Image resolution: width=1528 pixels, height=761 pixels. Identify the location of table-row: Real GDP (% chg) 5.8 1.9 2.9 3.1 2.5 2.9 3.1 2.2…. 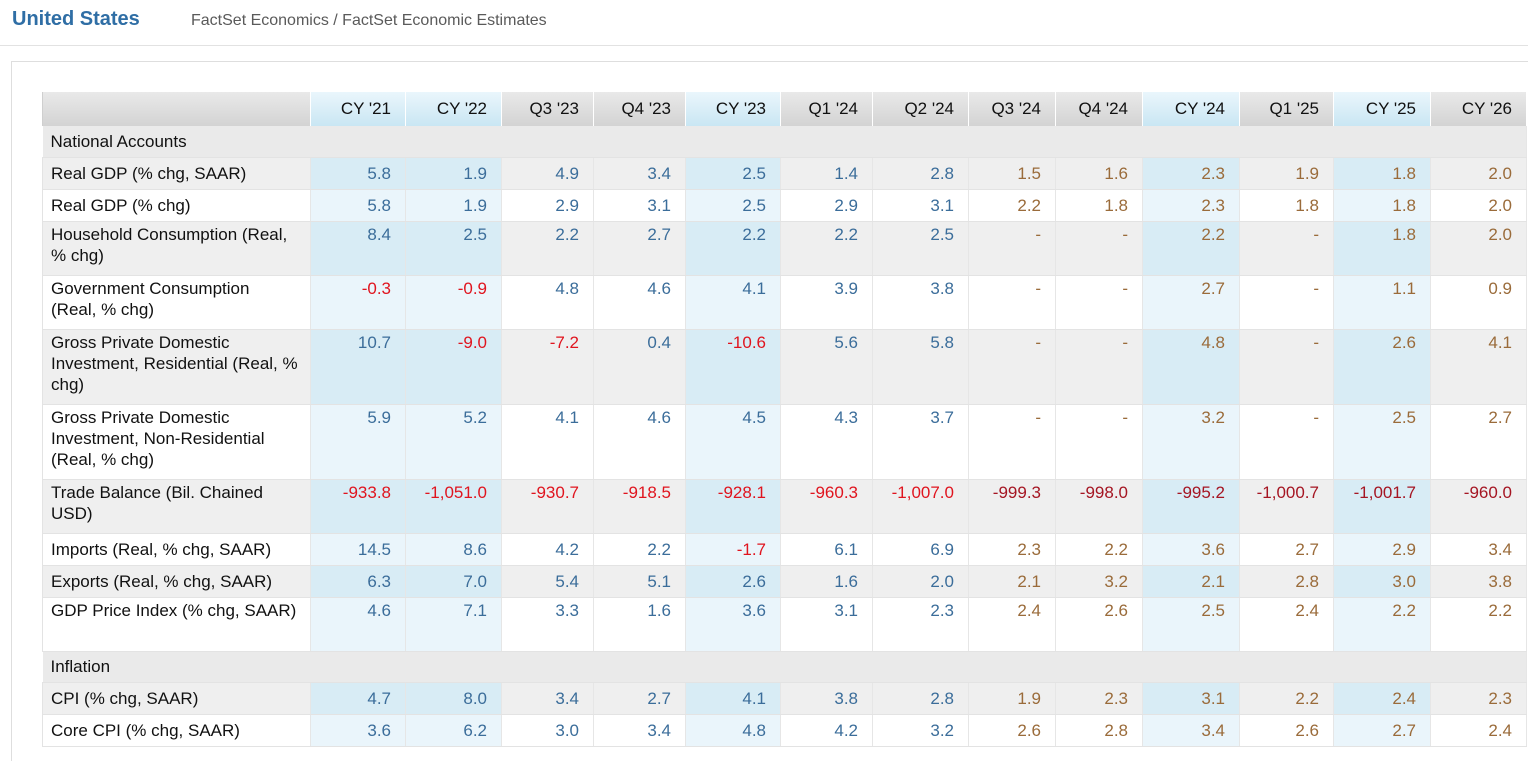
(784, 205).